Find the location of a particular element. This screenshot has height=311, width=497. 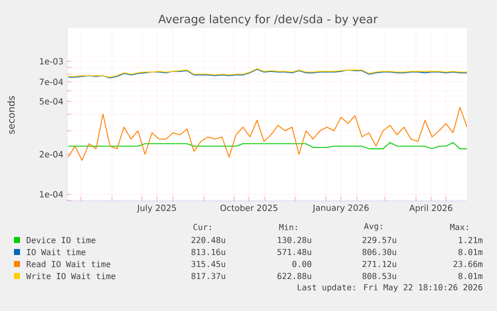

y-tick-label: 2e-04 is located at coordinates (51, 154).